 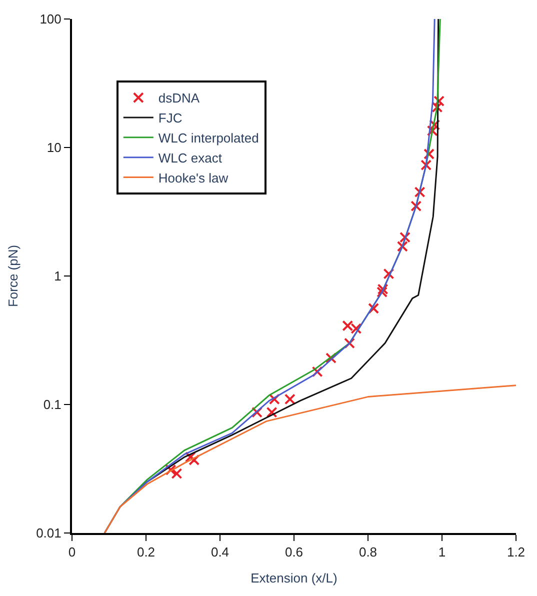 What do you see at coordinates (49, 533) in the screenshot?
I see `y-tick-label: 0.01` at bounding box center [49, 533].